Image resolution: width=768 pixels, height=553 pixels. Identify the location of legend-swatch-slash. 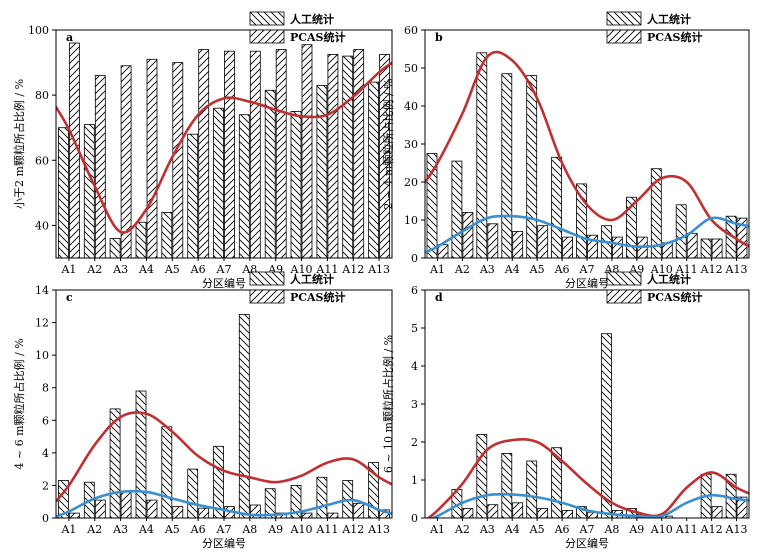
(267, 296).